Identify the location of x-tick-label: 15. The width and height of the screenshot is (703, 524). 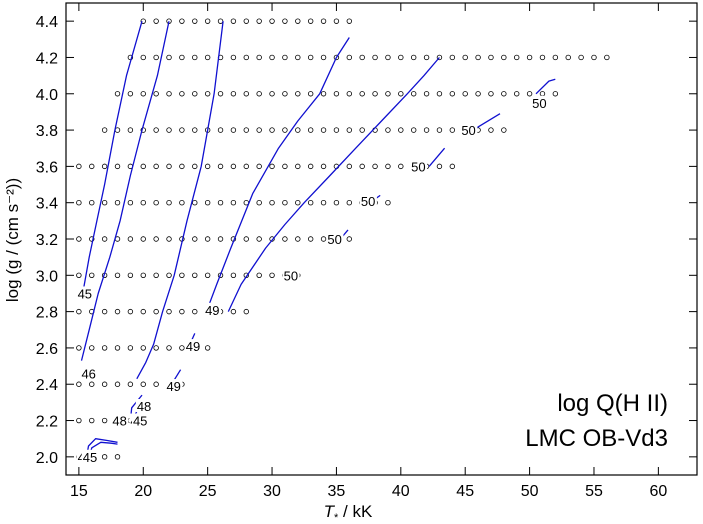
(79, 491).